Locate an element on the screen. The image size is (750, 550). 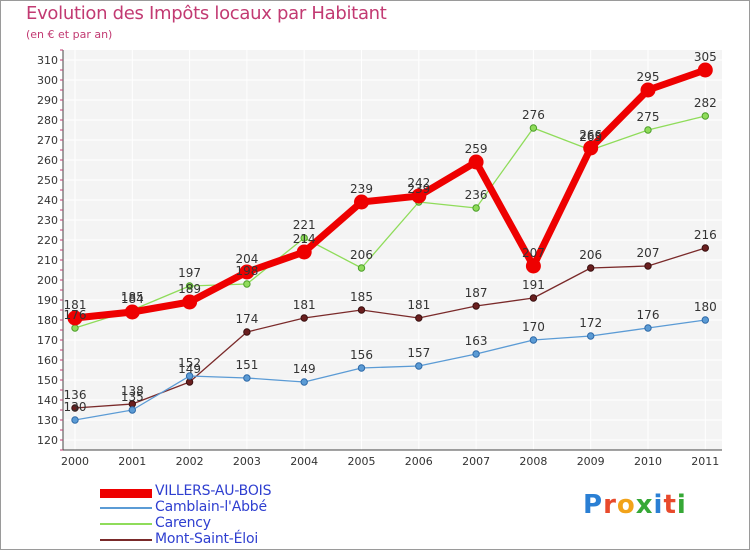
y-tick-label: 260 is located at coordinates (47, 160).